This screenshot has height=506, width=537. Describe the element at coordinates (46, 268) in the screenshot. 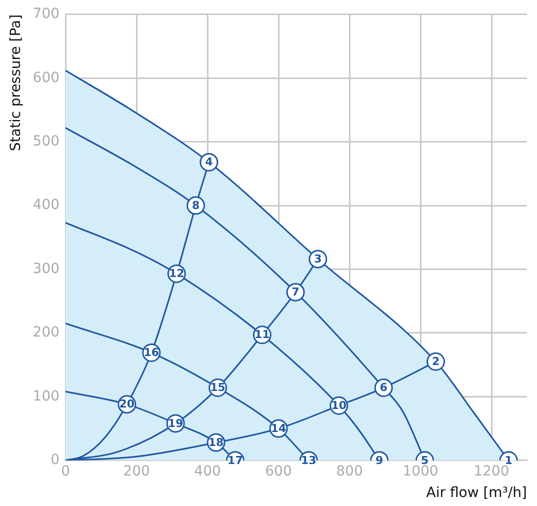

I see `y-tick-label: 300` at that location.